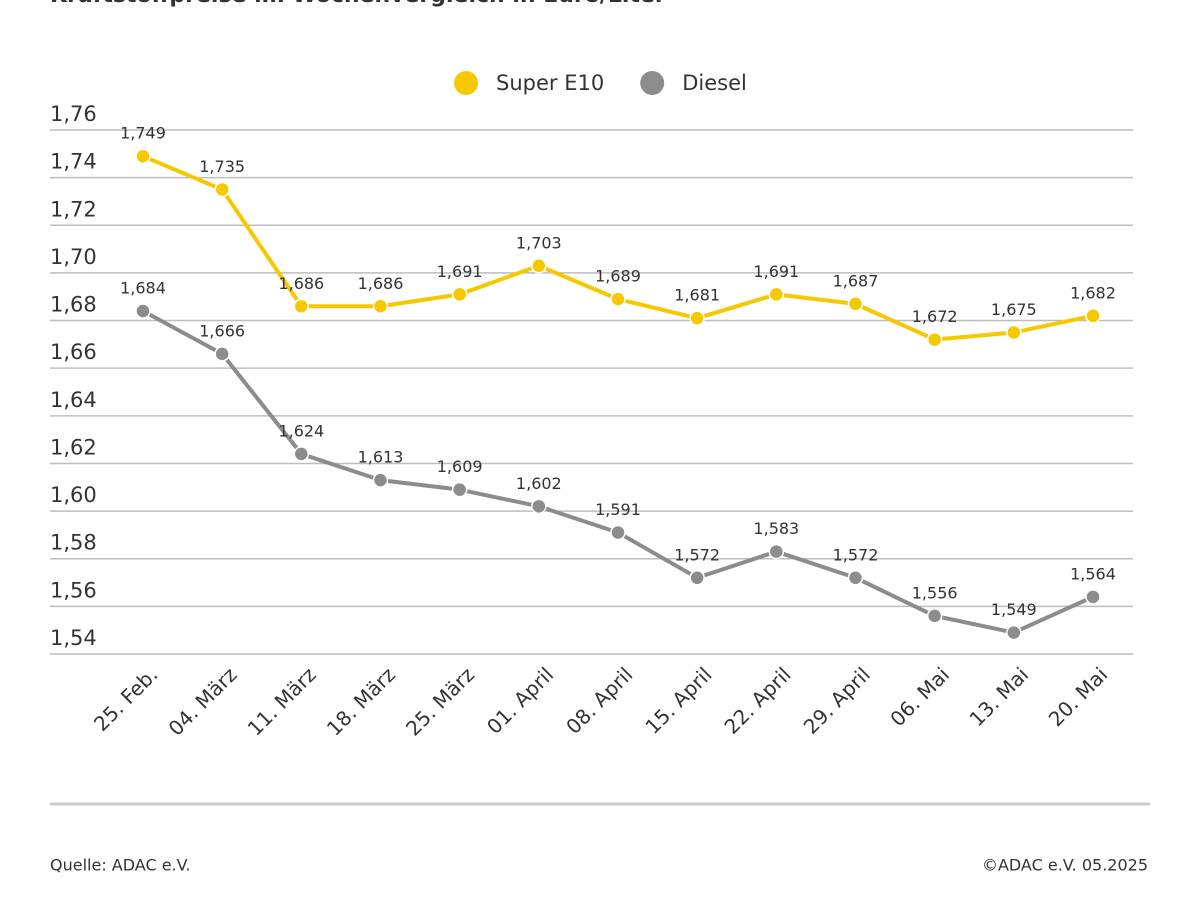 Image resolution: width=1200 pixels, height=900 pixels. Describe the element at coordinates (714, 83) in the screenshot. I see `legend-label: Diesel` at that location.